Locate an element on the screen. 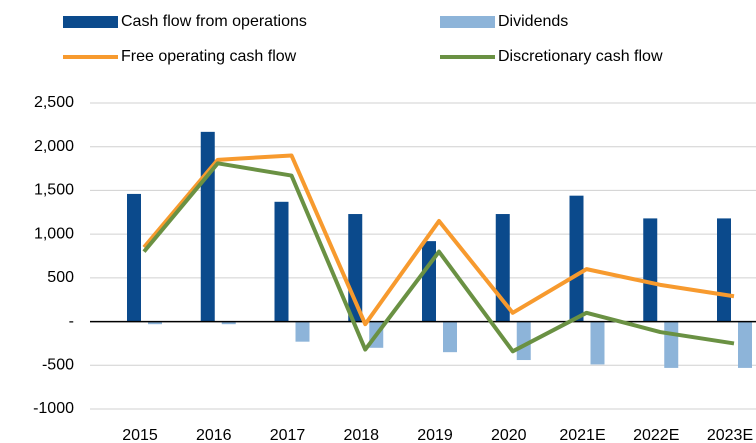 The height and width of the screenshot is (443, 756). x-tick-label: 2018 is located at coordinates (361, 435).